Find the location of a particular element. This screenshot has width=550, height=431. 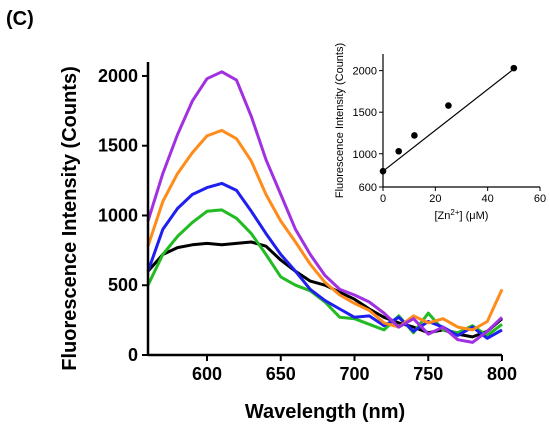

inset-y-ticks: 600 1000 1500 2000 is located at coordinates (368, 130).